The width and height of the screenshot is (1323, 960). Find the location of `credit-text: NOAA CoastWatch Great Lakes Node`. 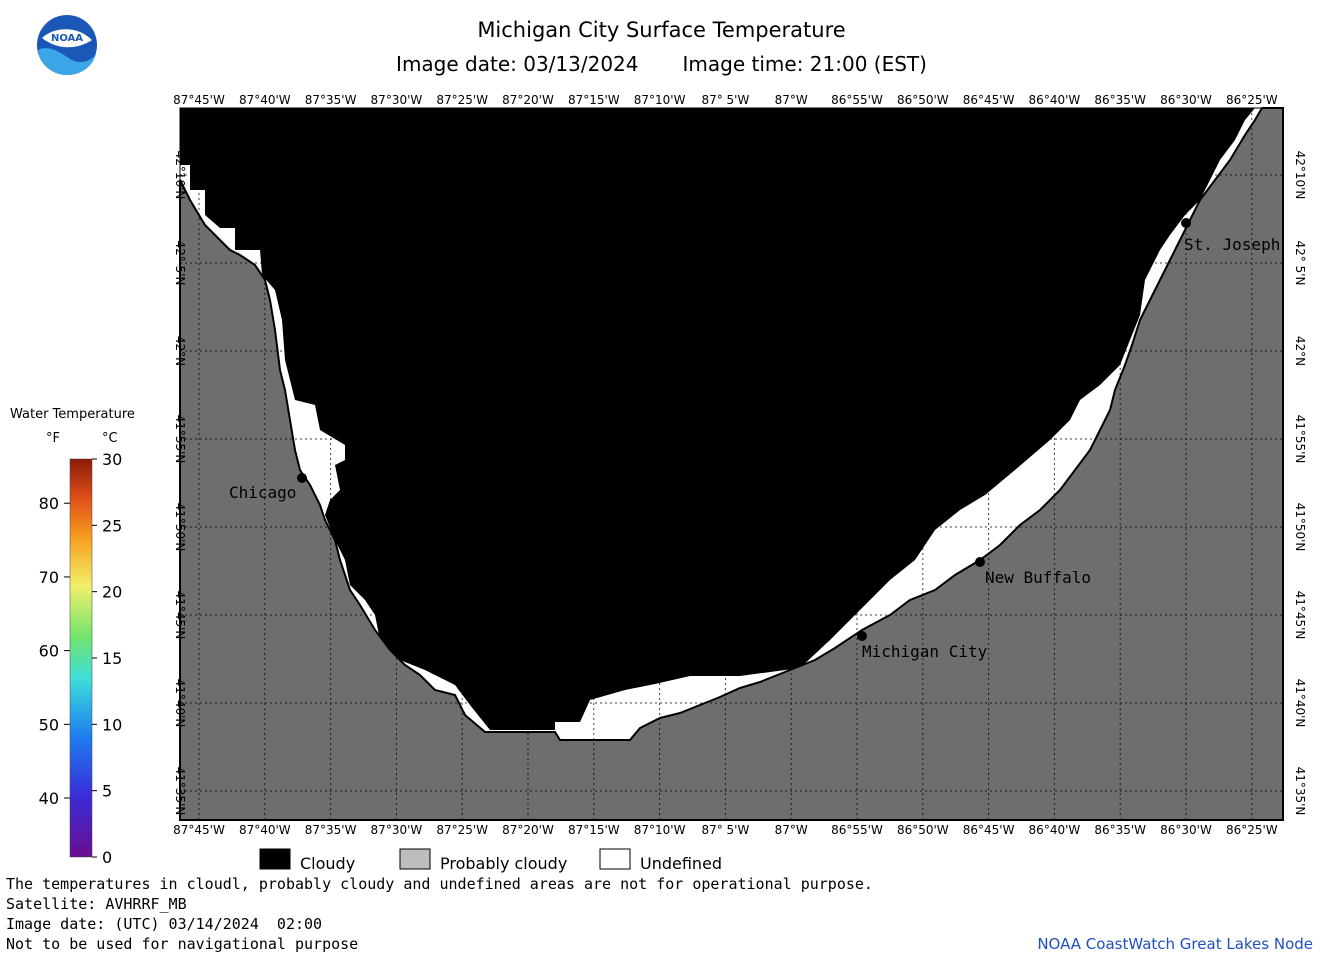

credit-text: NOAA CoastWatch Great Lakes Node is located at coordinates (1175, 944).